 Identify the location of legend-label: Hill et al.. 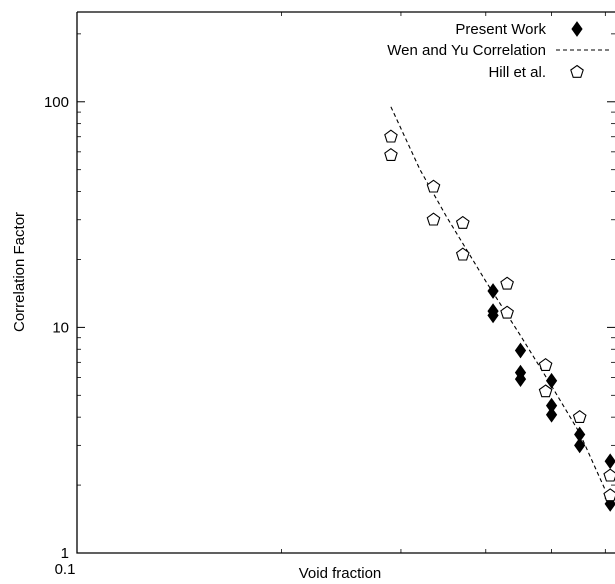
(517, 72).